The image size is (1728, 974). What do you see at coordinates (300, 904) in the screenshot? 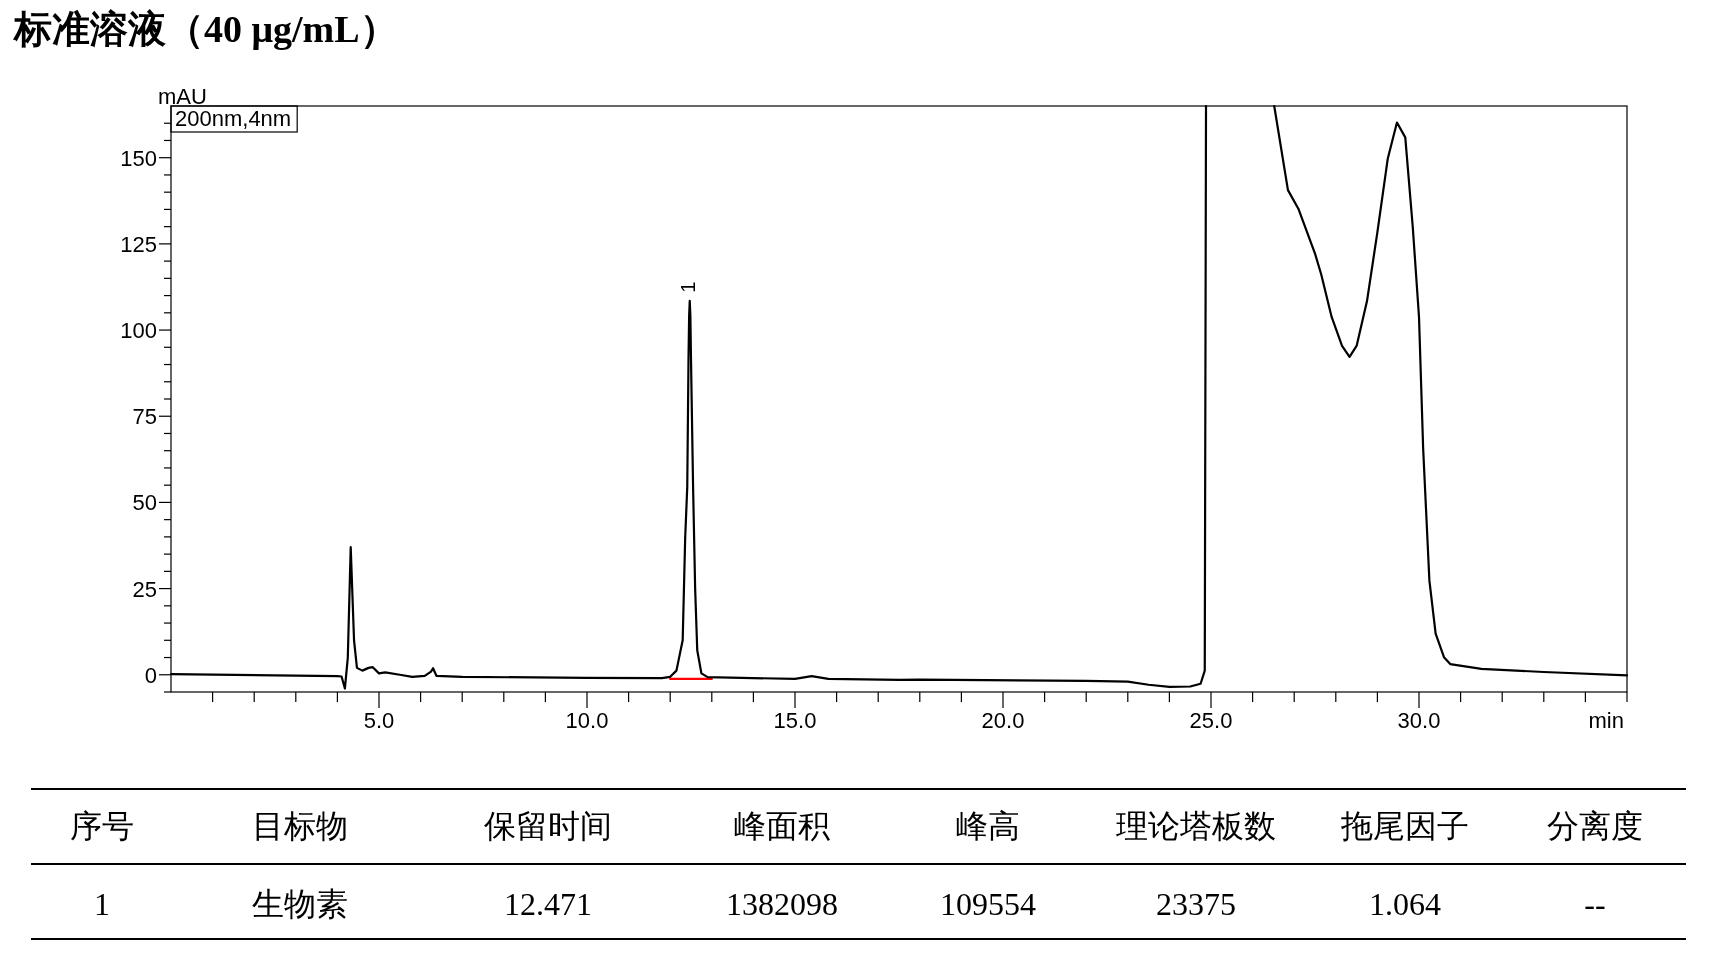
I see `text: 生物素` at bounding box center [300, 904].